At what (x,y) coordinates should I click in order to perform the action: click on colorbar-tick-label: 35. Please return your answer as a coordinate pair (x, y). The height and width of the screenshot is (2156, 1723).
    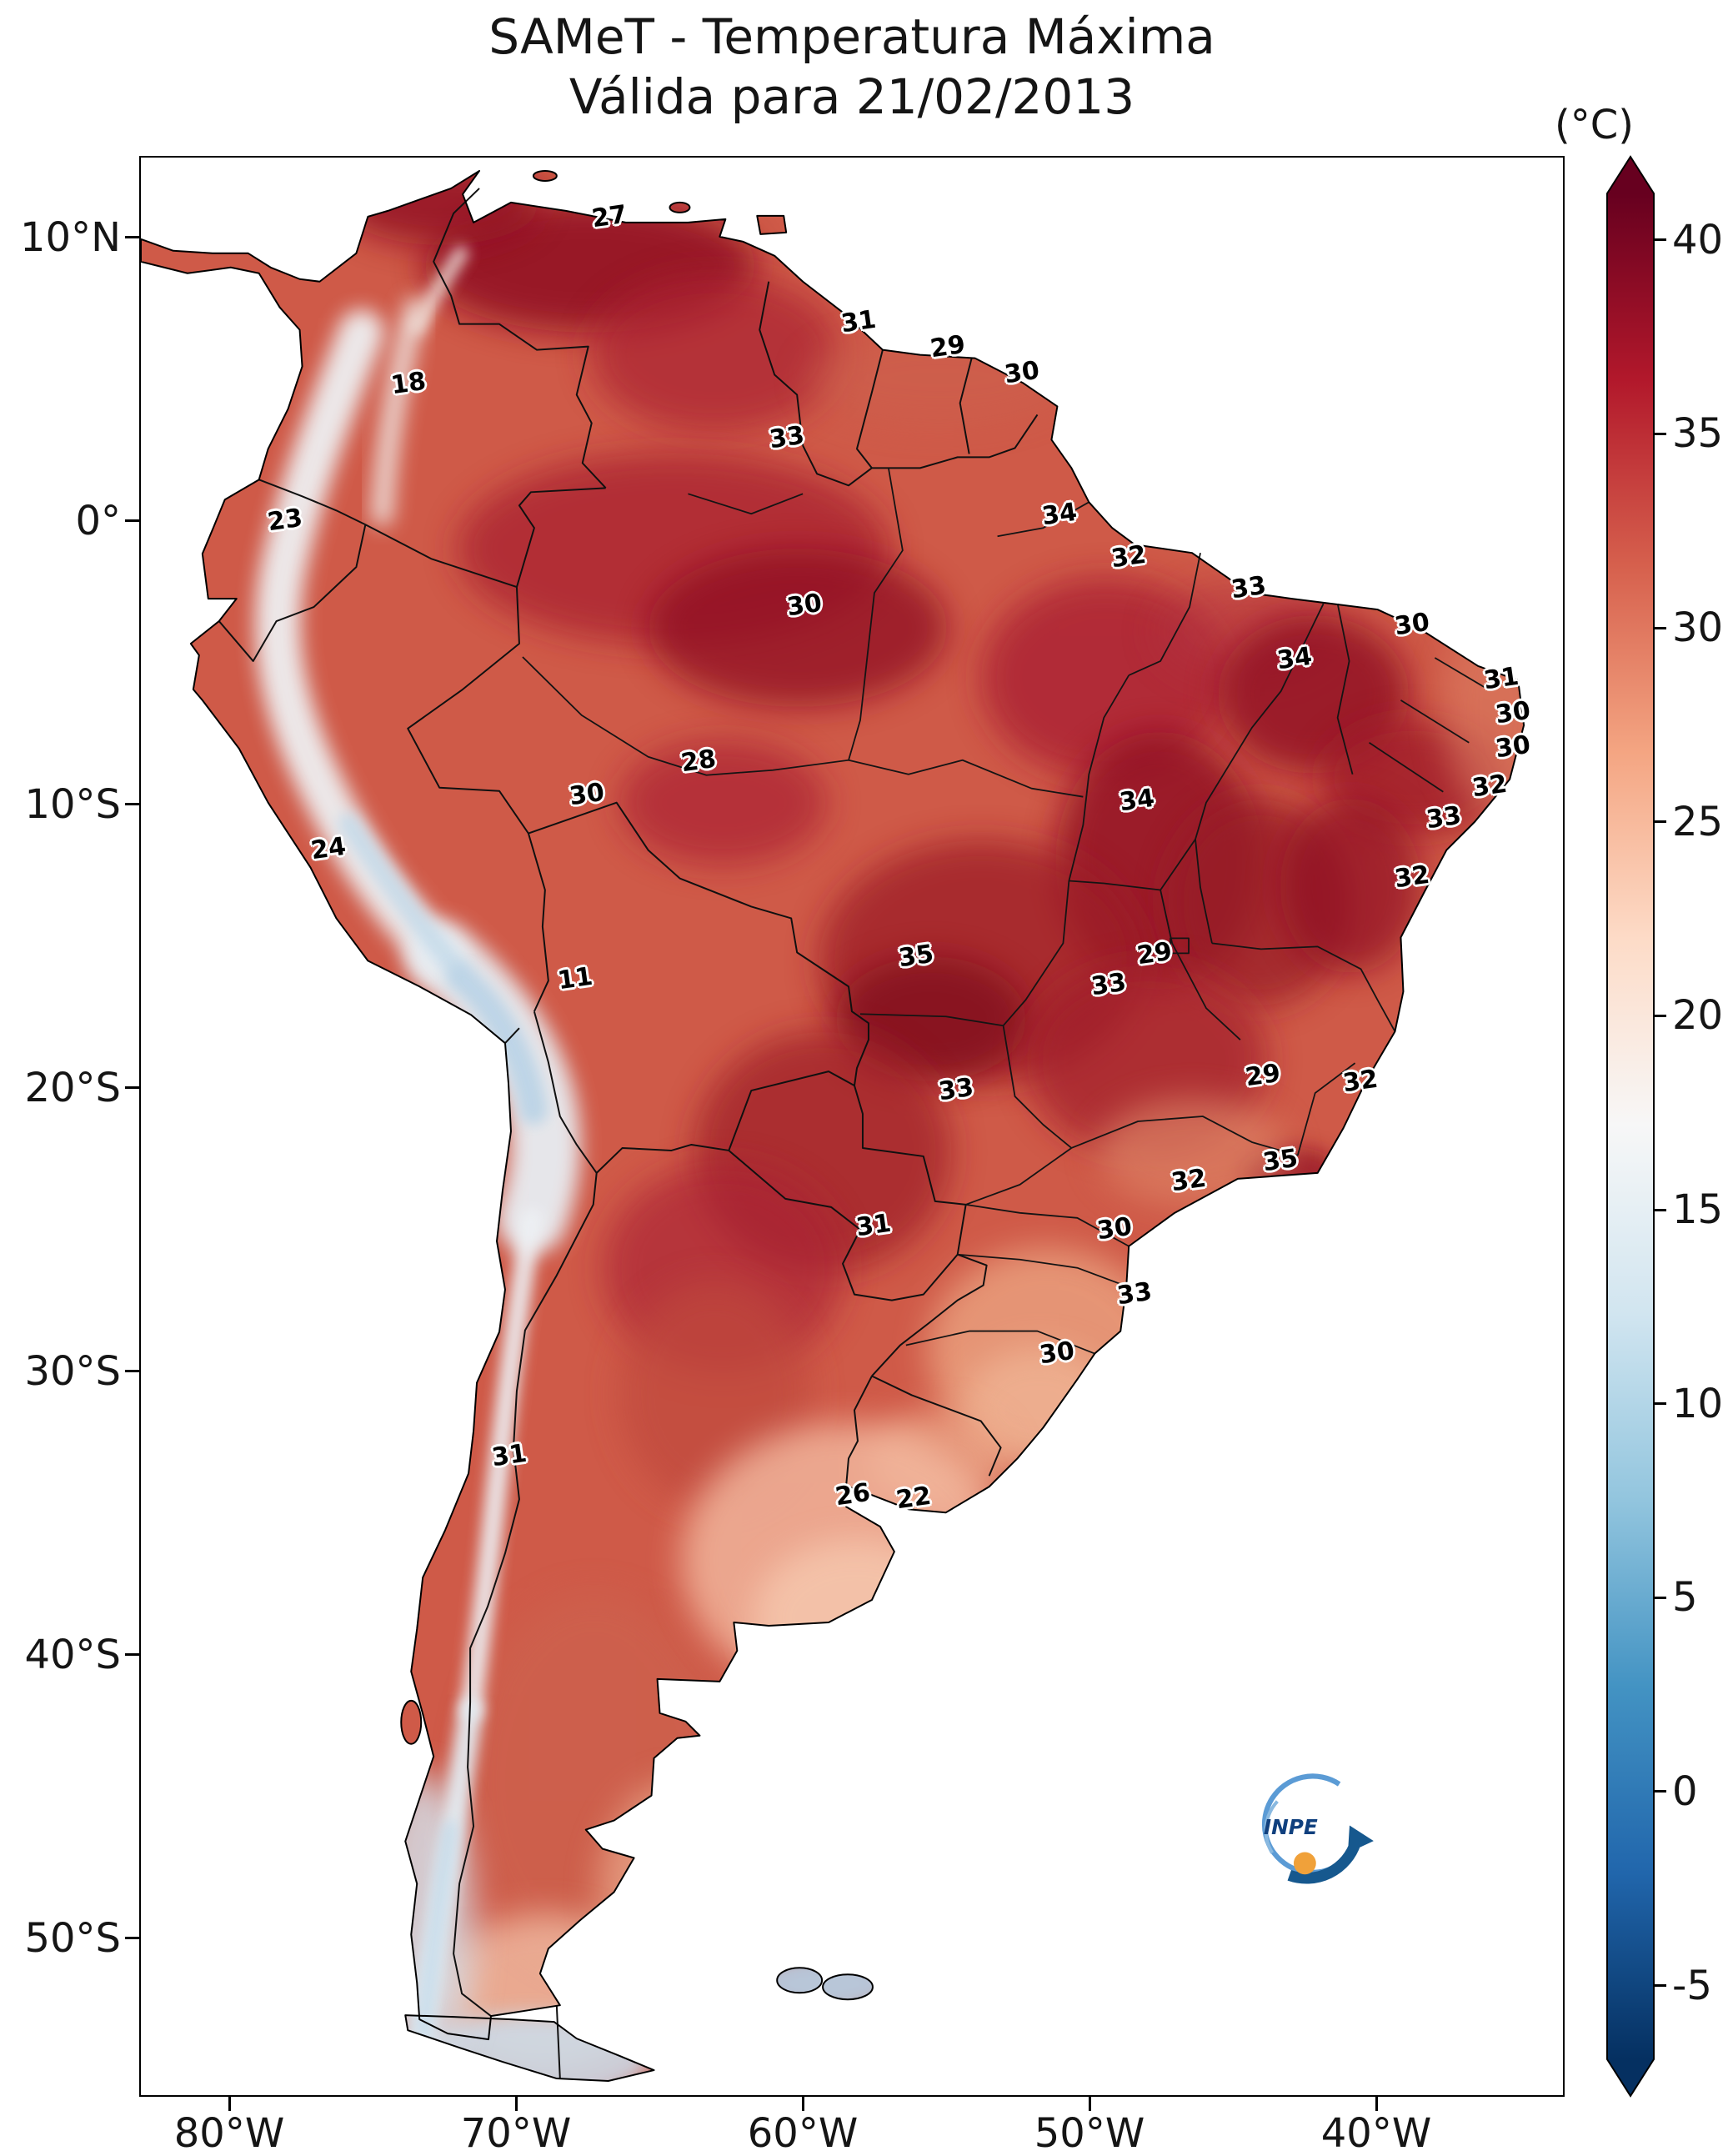
    Looking at the image, I should click on (1697, 434).